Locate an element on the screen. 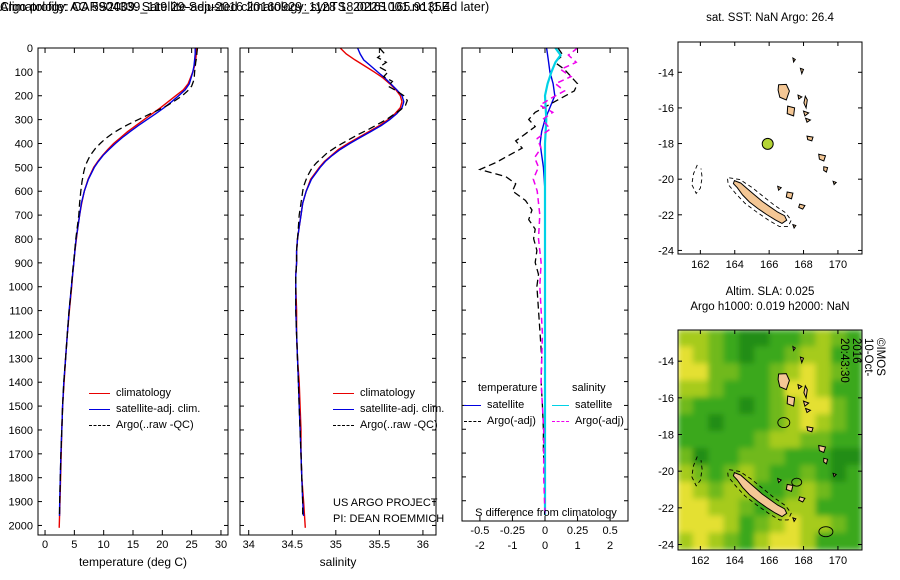  svg-text: 20 is located at coordinates (162, 545).